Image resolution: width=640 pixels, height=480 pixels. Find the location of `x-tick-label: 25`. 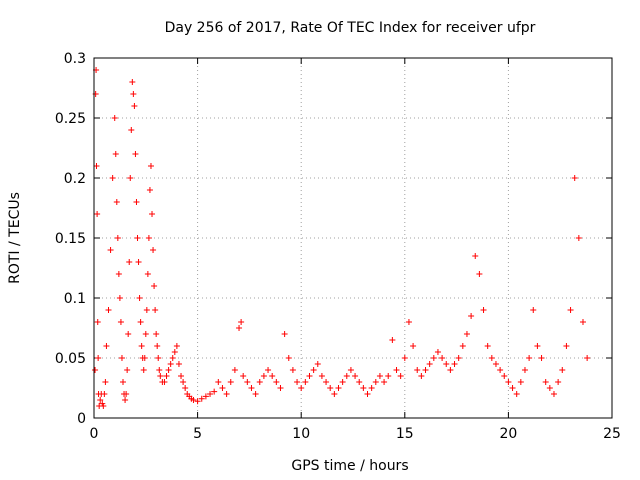

x-tick-label: 25 is located at coordinates (612, 434).